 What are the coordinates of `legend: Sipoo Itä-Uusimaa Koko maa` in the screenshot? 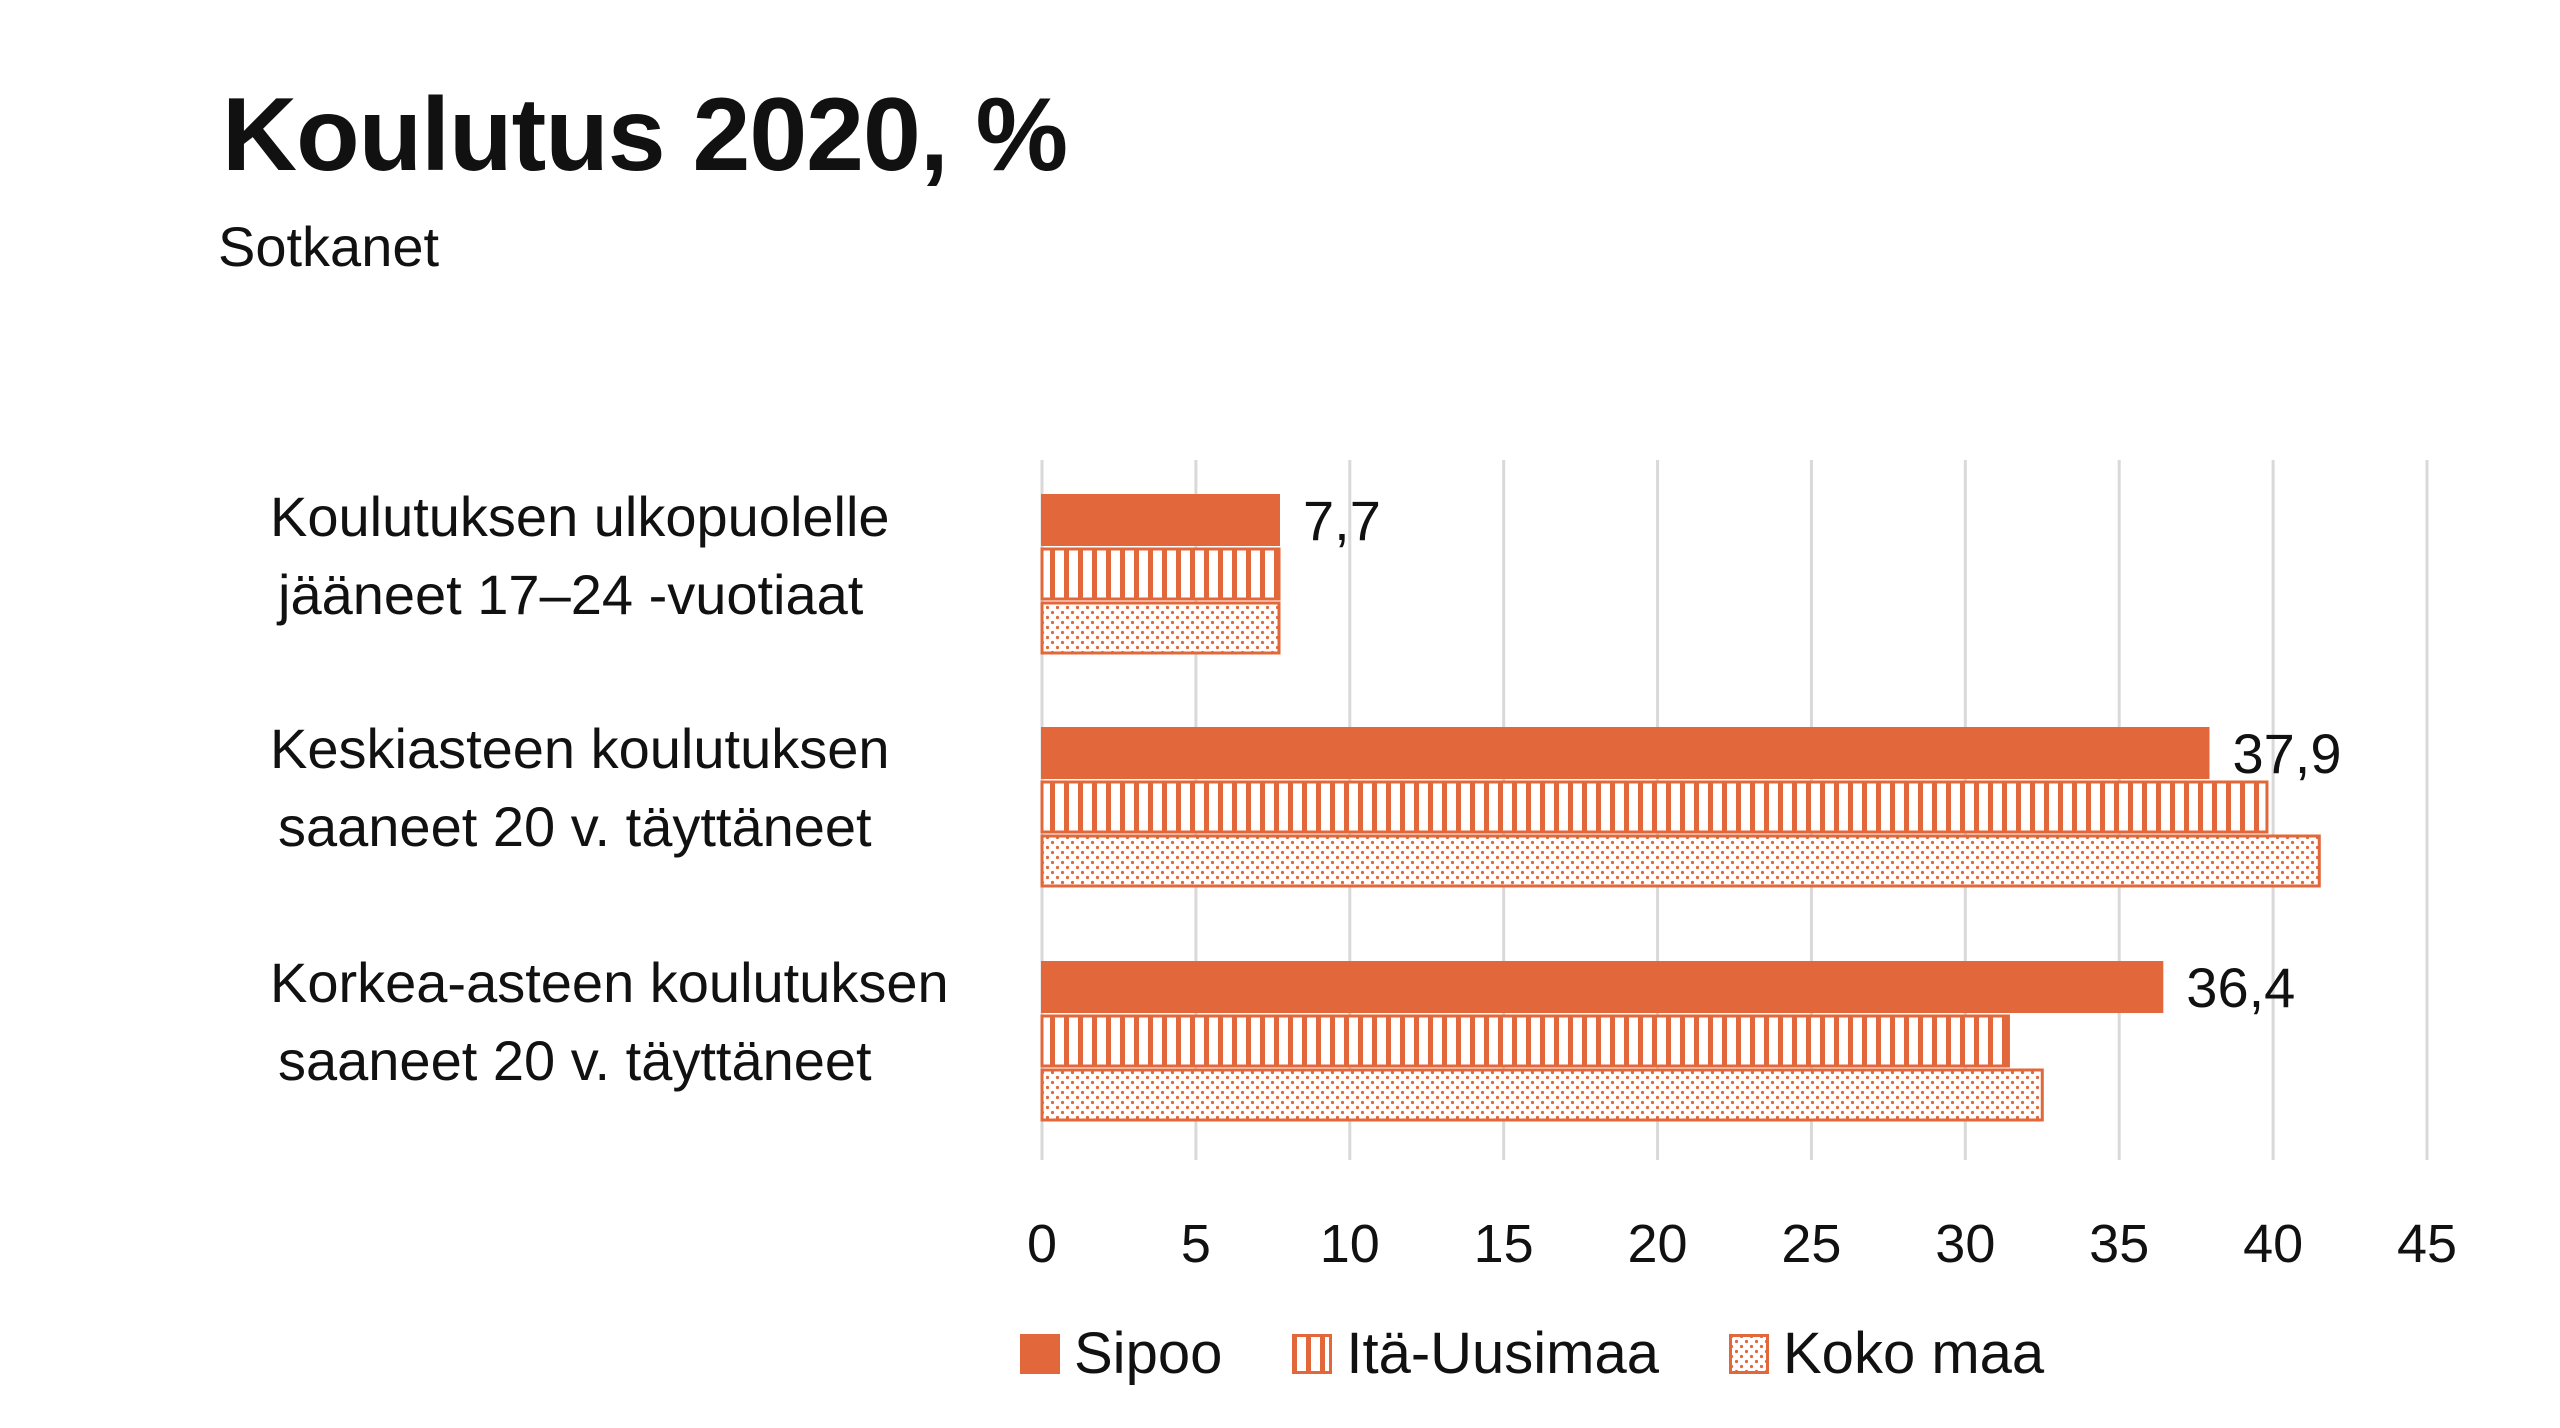 It's located at (1532, 1353).